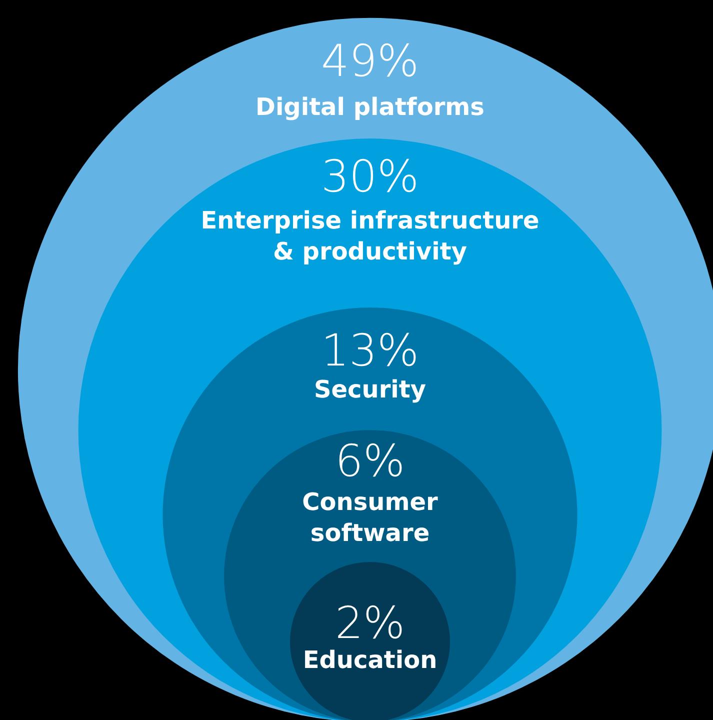 This screenshot has width=713, height=720. Describe the element at coordinates (370, 518) in the screenshot. I see `category-label: Consumer software` at that location.